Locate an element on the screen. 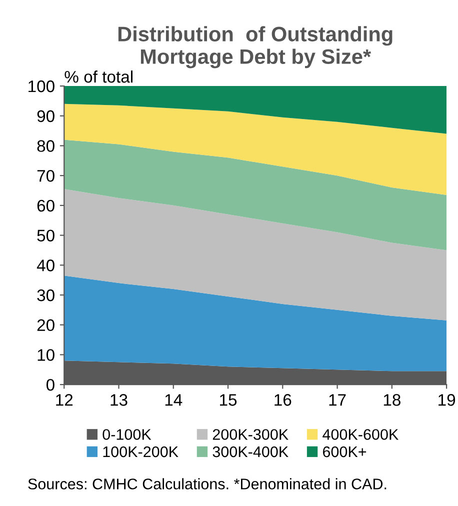 The image size is (458, 506). y-tick-label: 50 is located at coordinates (45, 236).